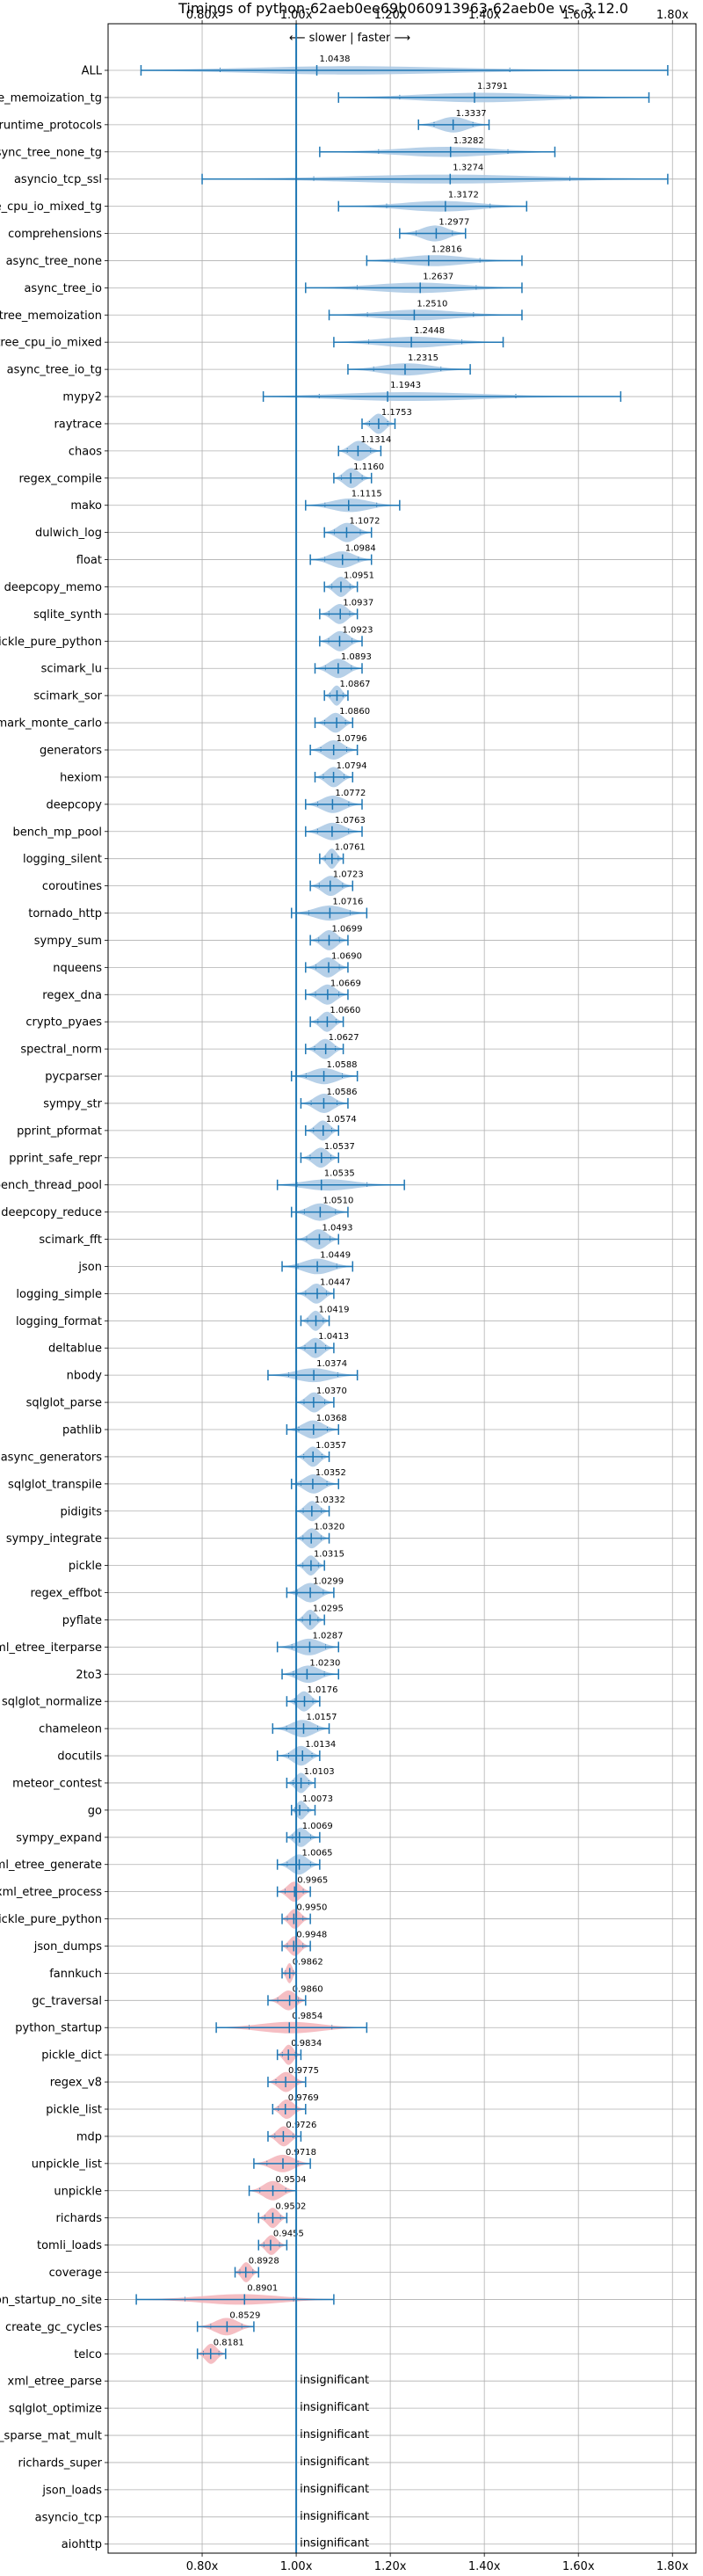  Describe the element at coordinates (301, 2125) in the screenshot. I see `value-label: 0.9726` at that location.